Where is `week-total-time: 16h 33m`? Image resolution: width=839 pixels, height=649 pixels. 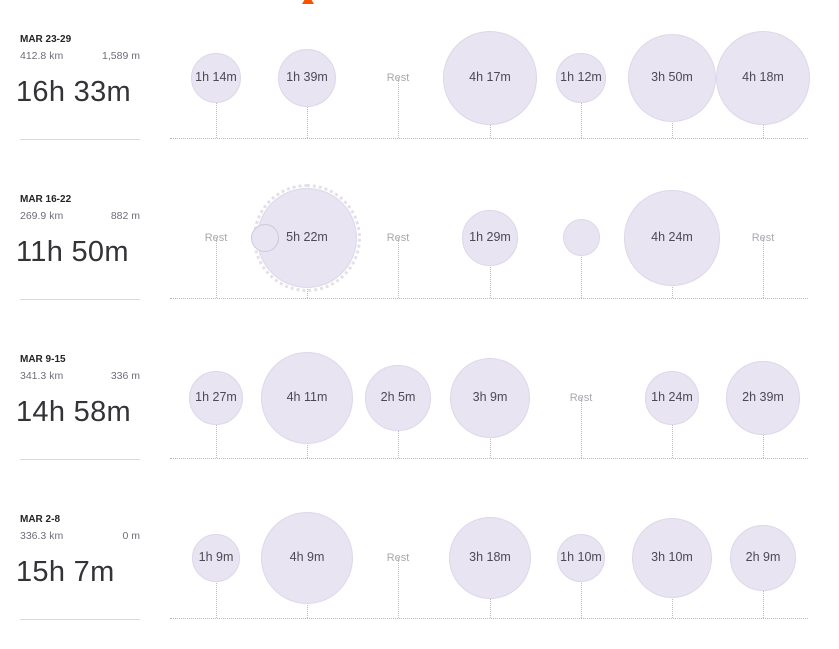 week-total-time: 16h 33m is located at coordinates (73, 92).